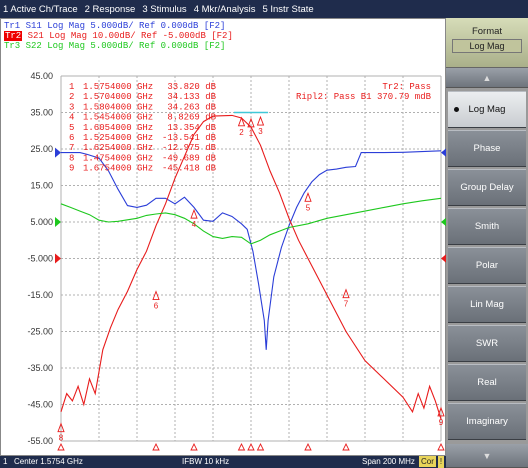 The image size is (528, 468). What do you see at coordinates (41, 149) in the screenshot?
I see `y-tick-label: 25.00` at bounding box center [41, 149].